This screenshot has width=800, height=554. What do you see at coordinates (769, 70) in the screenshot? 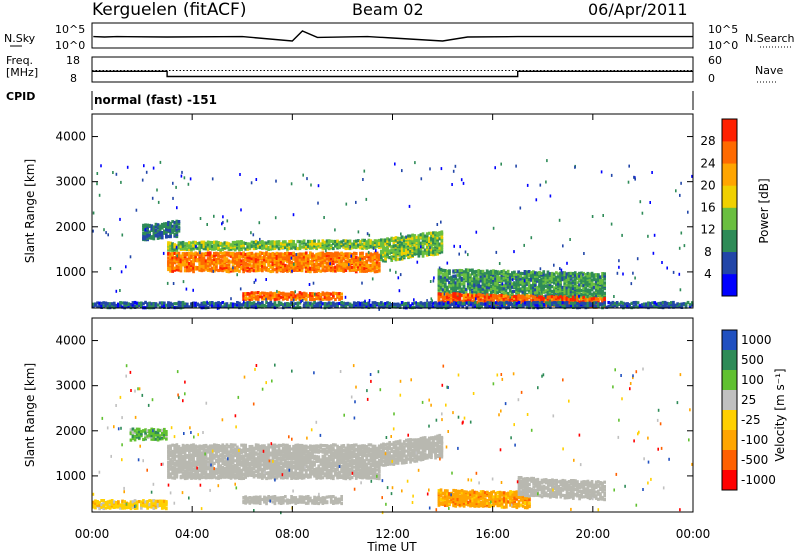
I see `nave-label: Nave` at bounding box center [769, 70].